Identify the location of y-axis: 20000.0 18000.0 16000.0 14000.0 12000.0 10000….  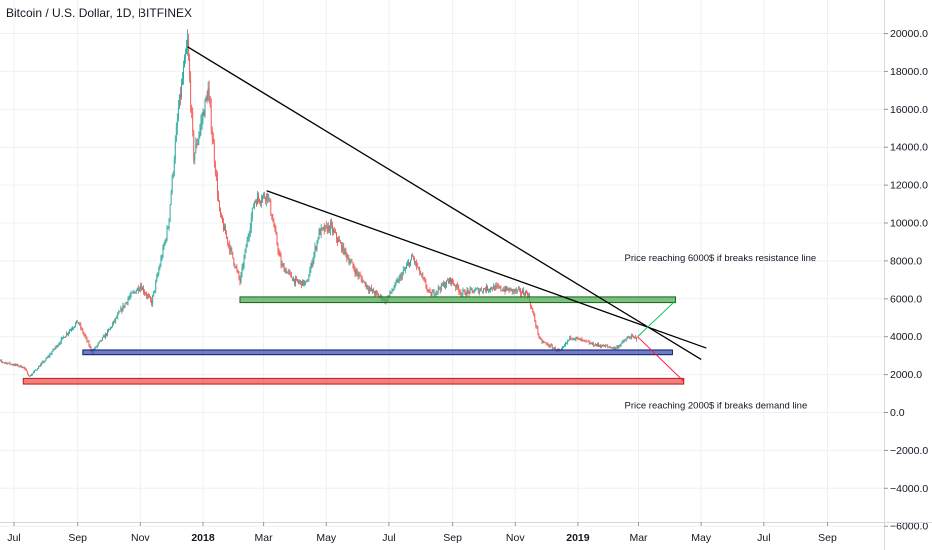
(906, 275).